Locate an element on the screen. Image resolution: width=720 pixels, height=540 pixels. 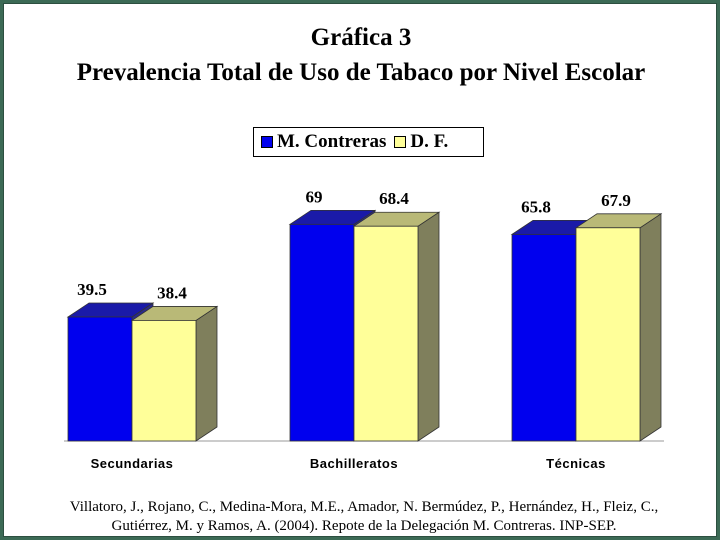
bar-value-label-0-2: 65.8 is located at coordinates (536, 206).